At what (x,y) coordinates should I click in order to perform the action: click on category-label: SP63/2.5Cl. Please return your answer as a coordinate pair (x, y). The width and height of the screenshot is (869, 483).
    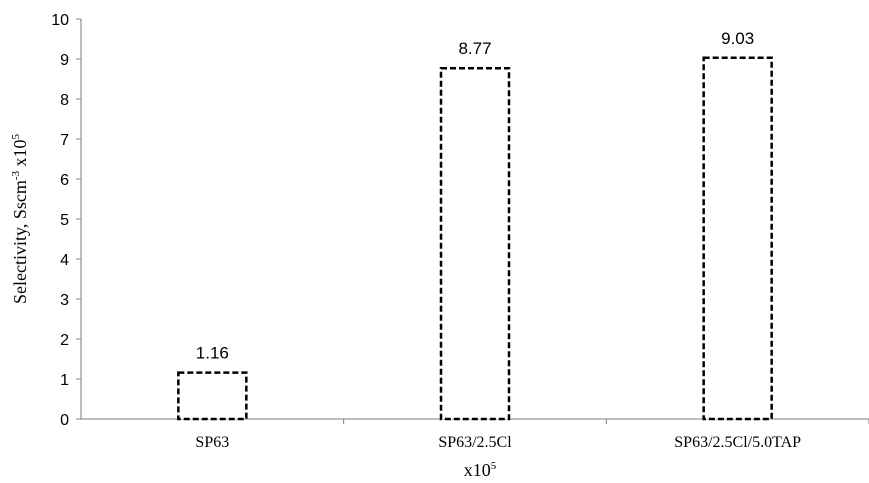
    Looking at the image, I should click on (475, 442).